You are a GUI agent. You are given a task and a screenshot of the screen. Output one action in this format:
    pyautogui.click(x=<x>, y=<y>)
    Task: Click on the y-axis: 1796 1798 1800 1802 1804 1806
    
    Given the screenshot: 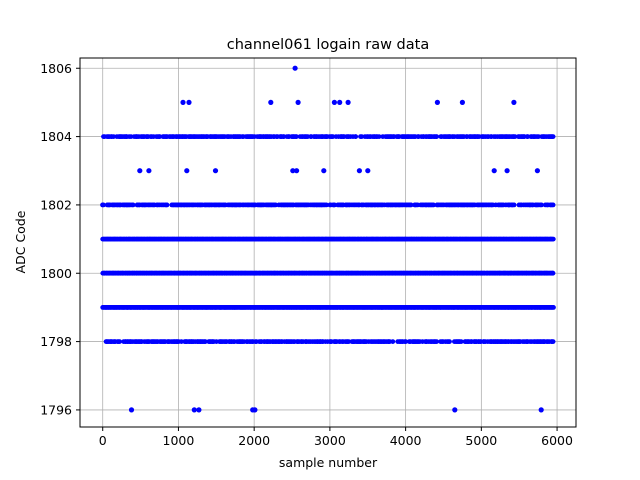 What is the action you would take?
    pyautogui.click(x=60, y=239)
    